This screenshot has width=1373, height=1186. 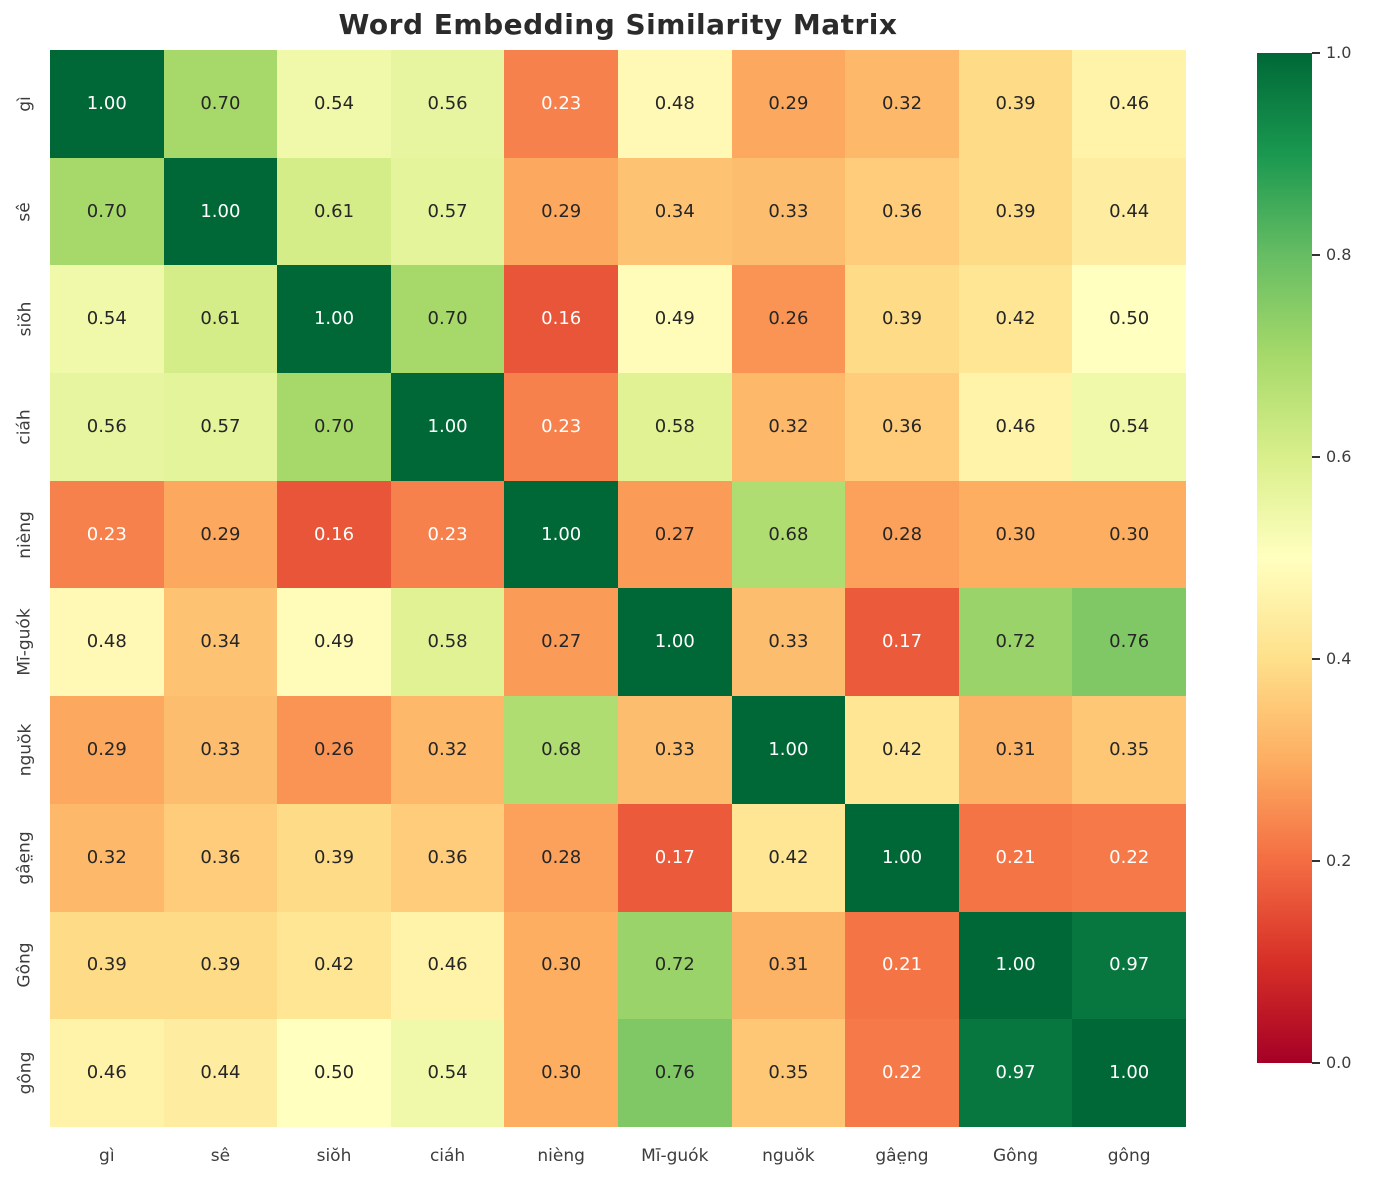 What do you see at coordinates (1339, 52) in the screenshot?
I see `colorbar-tick-label: 1.0` at bounding box center [1339, 52].